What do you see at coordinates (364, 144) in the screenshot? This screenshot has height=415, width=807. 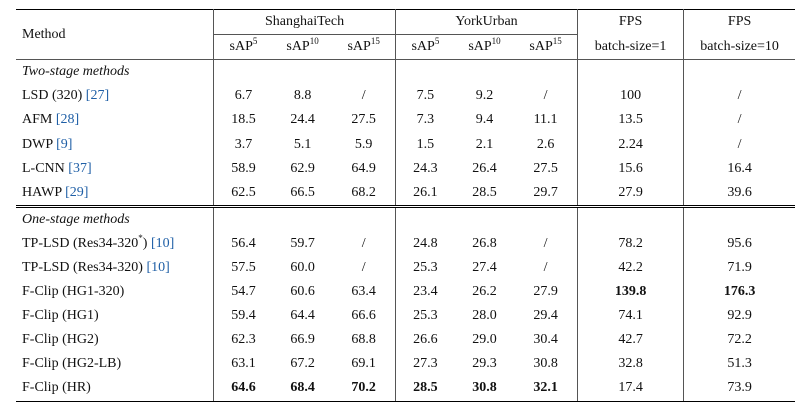 I see `table-cell: 5.9` at bounding box center [364, 144].